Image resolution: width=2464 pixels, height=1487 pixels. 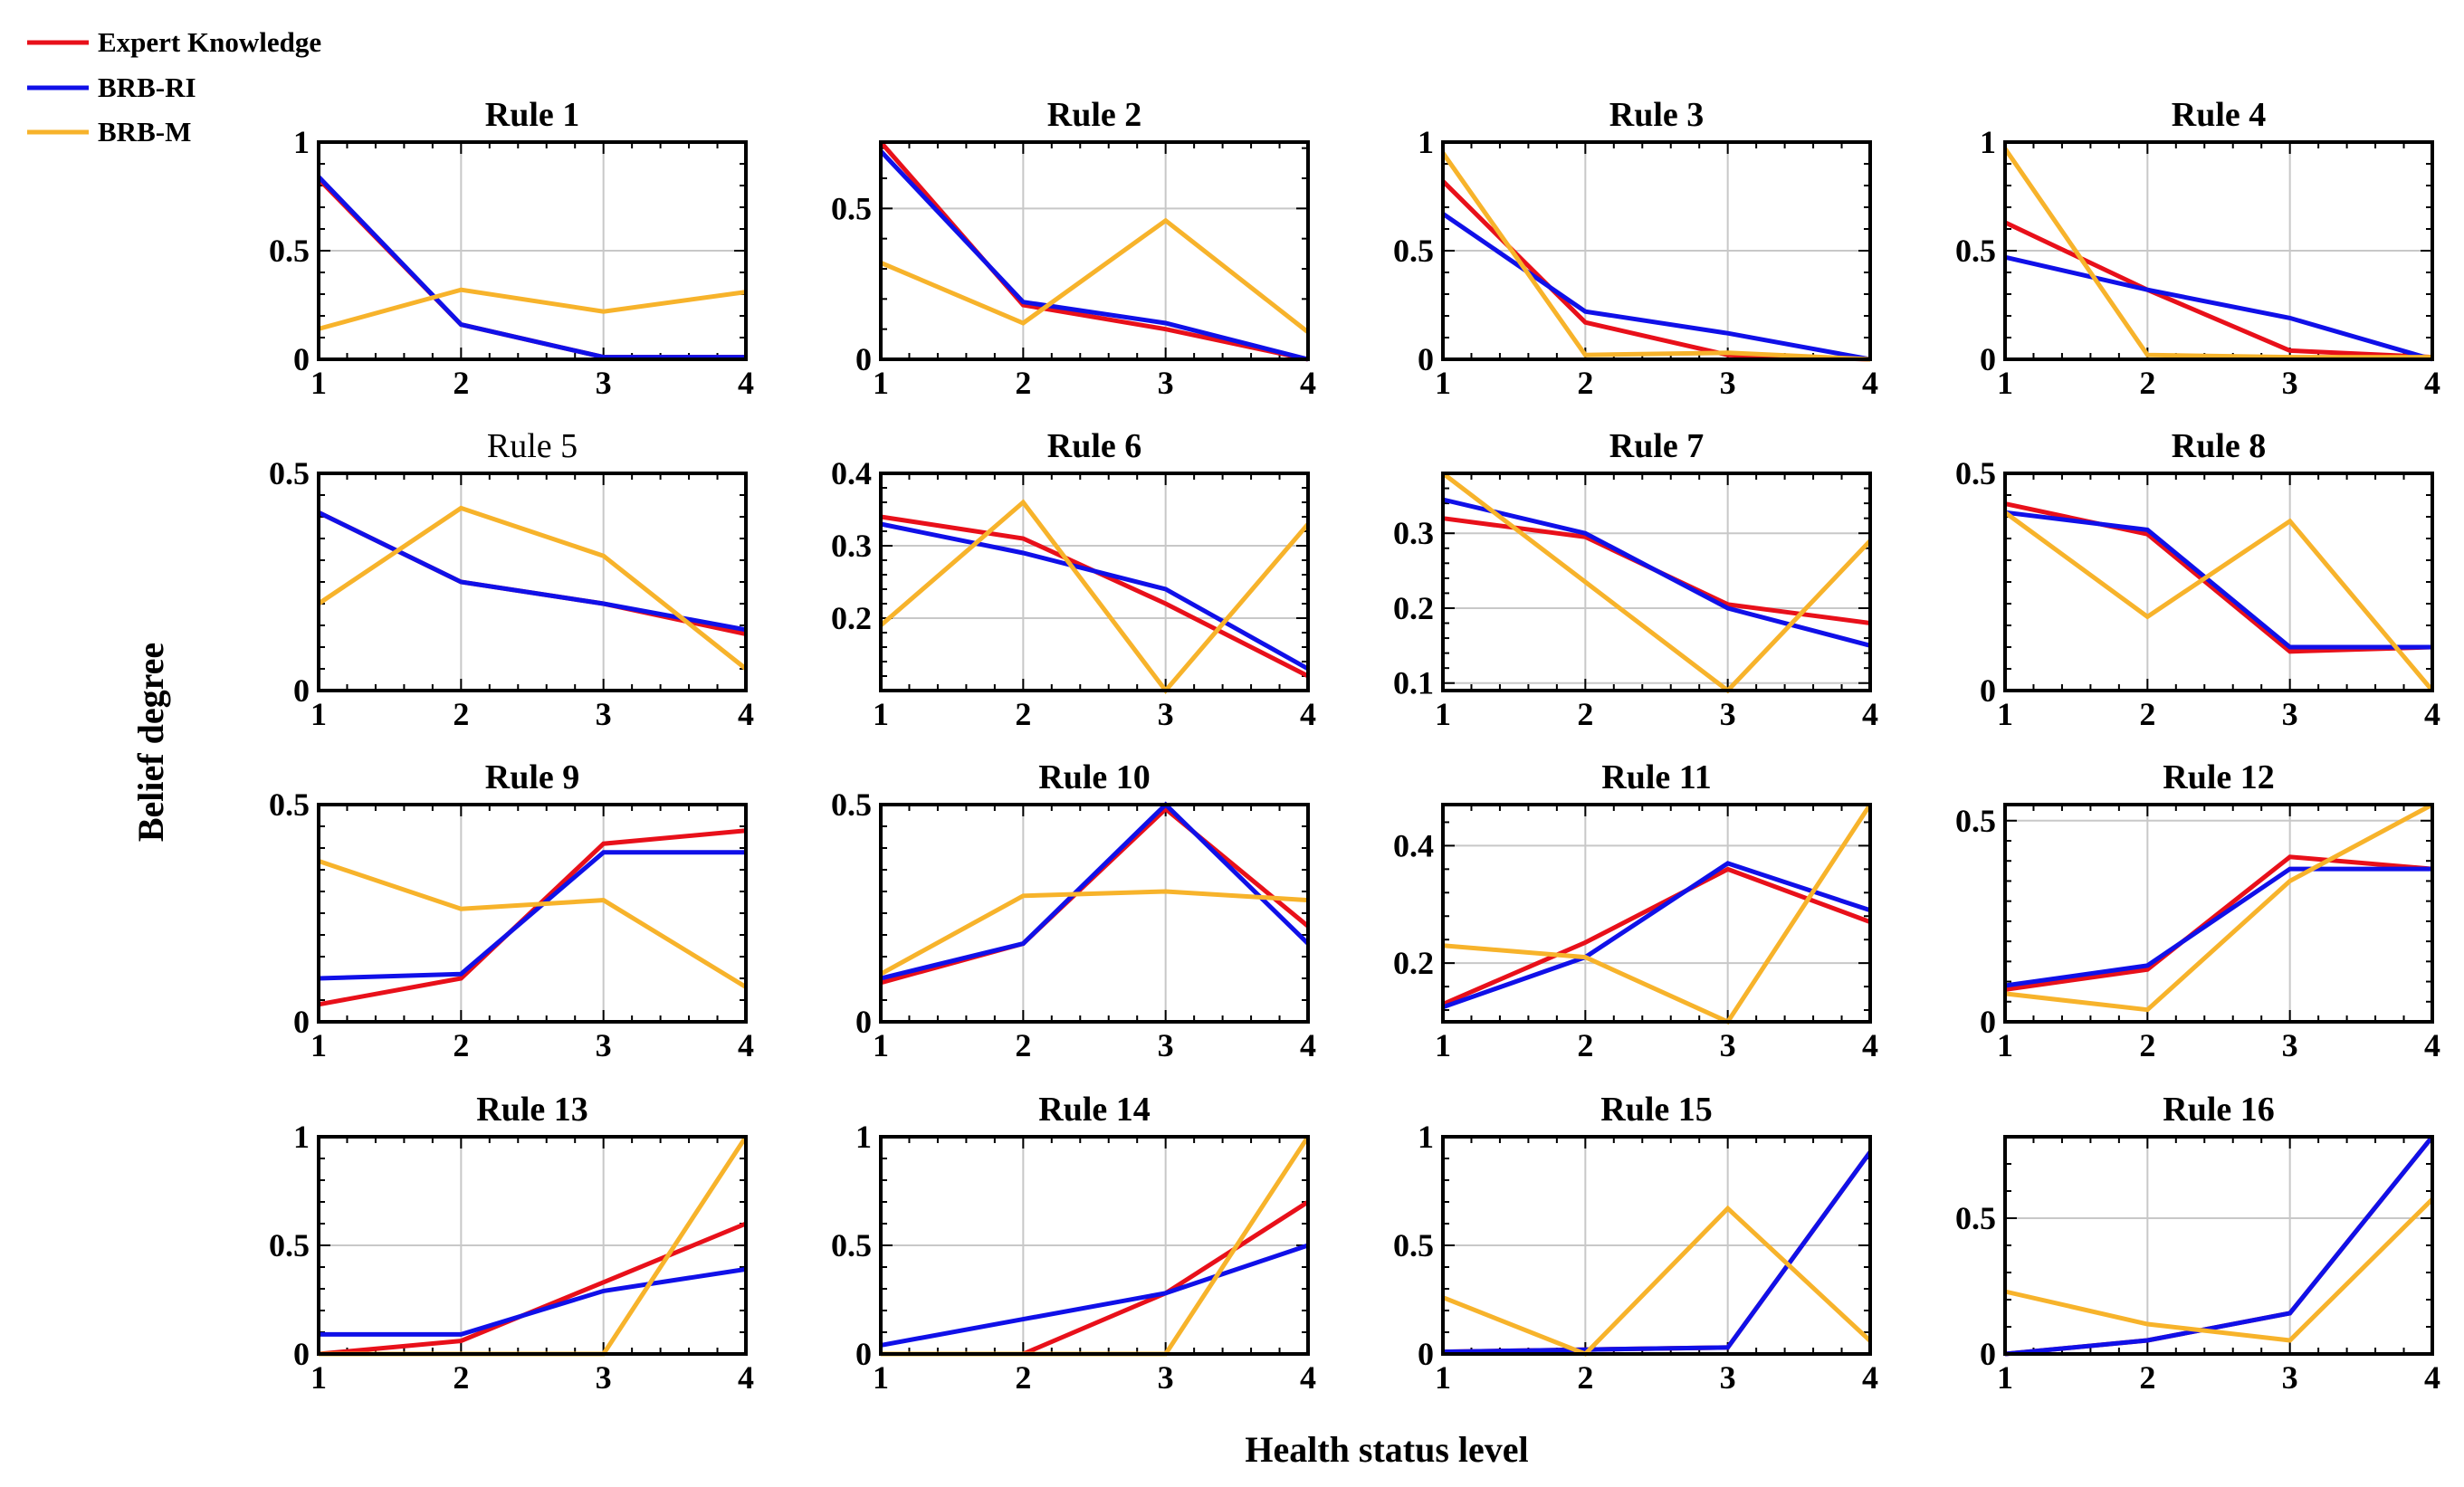 What do you see at coordinates (1094, 1110) in the screenshot?
I see `panel-title-rule-14: Rule 14` at bounding box center [1094, 1110].